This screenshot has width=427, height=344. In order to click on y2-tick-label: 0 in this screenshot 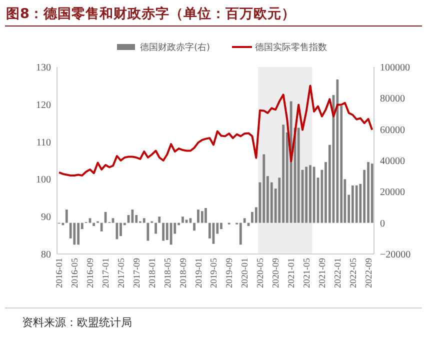, I will do `click(382, 224)`.